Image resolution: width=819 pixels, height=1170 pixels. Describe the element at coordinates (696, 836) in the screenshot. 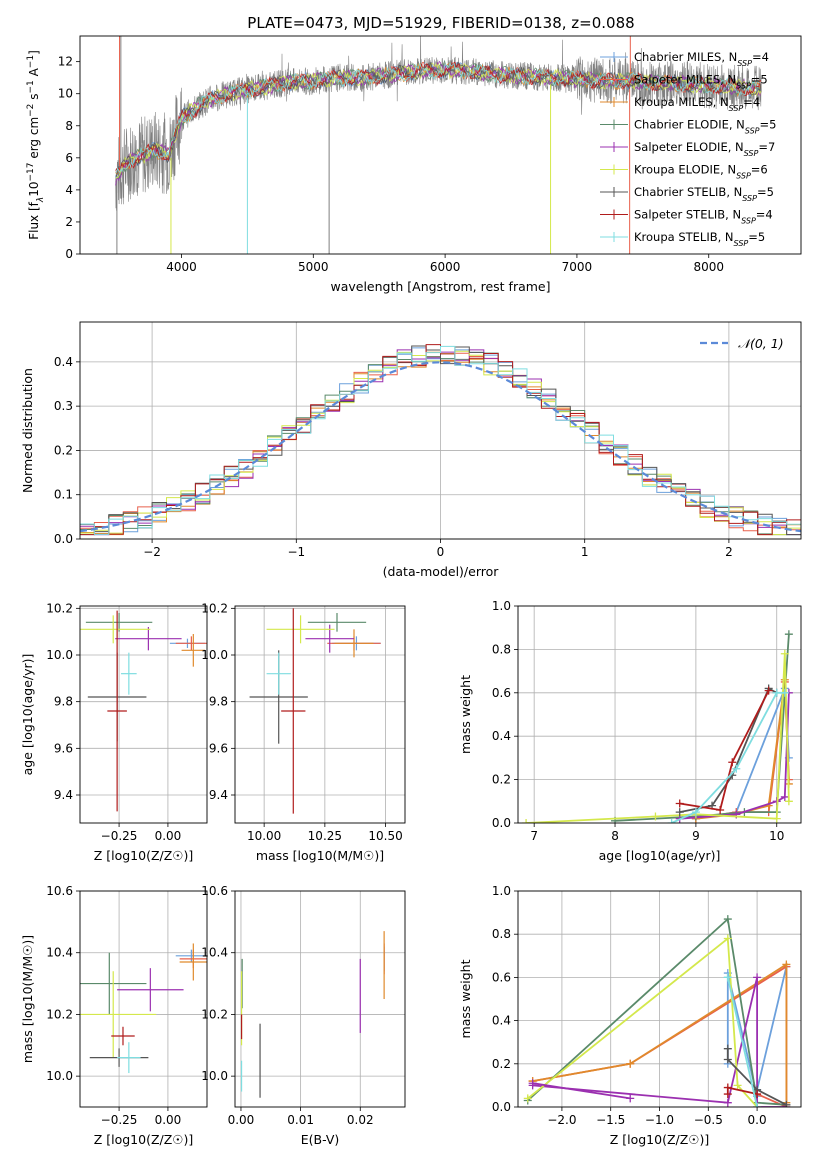

I see `x-tick-label: 9` at that location.